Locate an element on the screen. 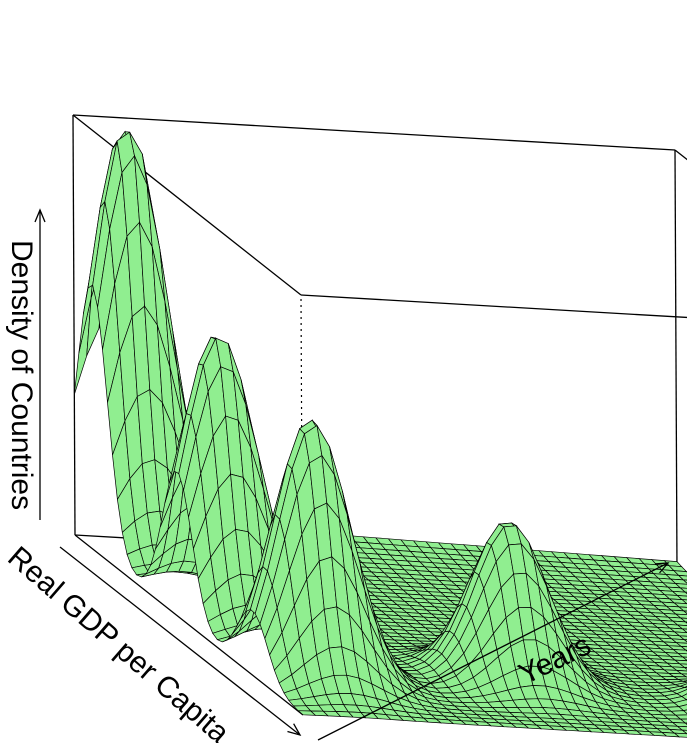 The width and height of the screenshot is (687, 743). y-axis-arrow is located at coordinates (180, 641).